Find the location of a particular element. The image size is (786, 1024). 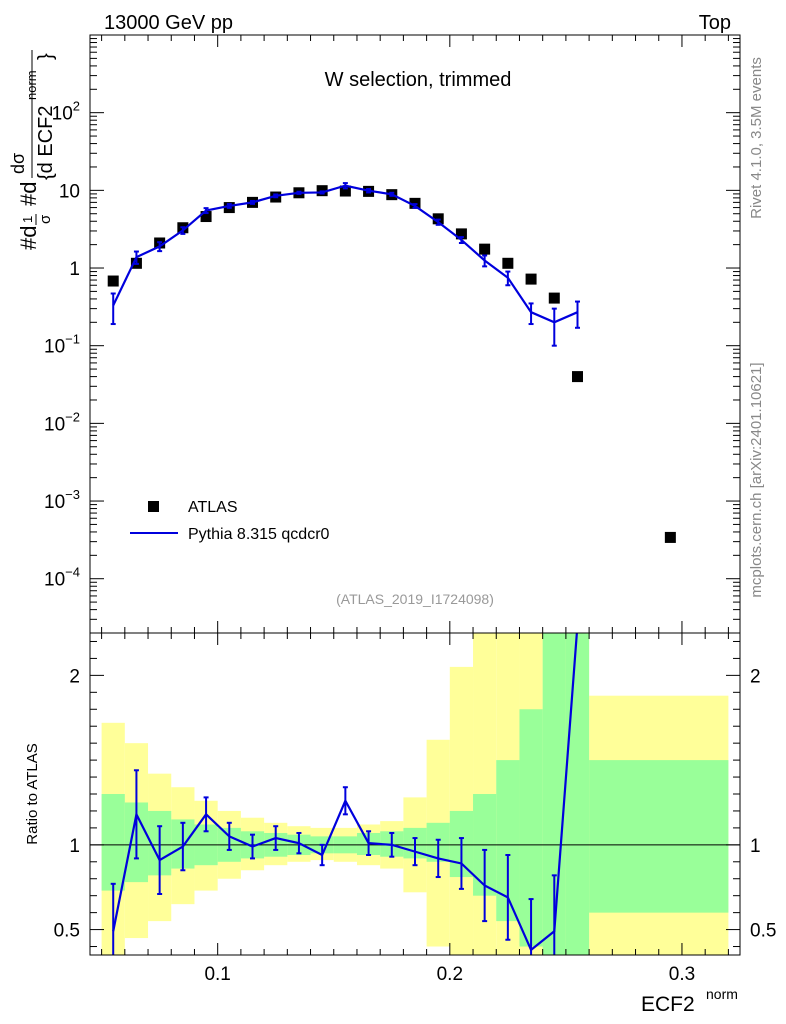

svg-text: dσ is located at coordinates (18, 163).